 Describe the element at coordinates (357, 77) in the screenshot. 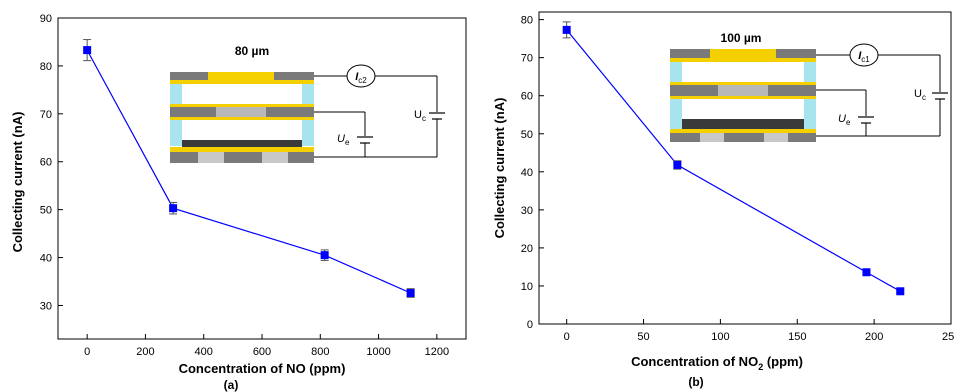

I see `ammeter-label: I` at that location.